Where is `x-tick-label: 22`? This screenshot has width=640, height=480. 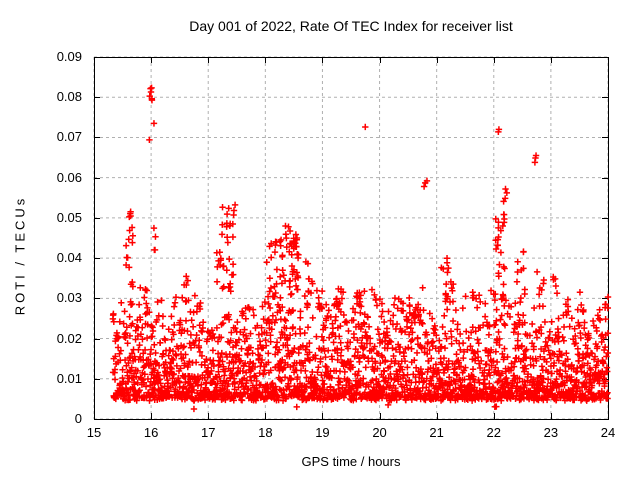
x-tick-label: 22 is located at coordinates (493, 432).